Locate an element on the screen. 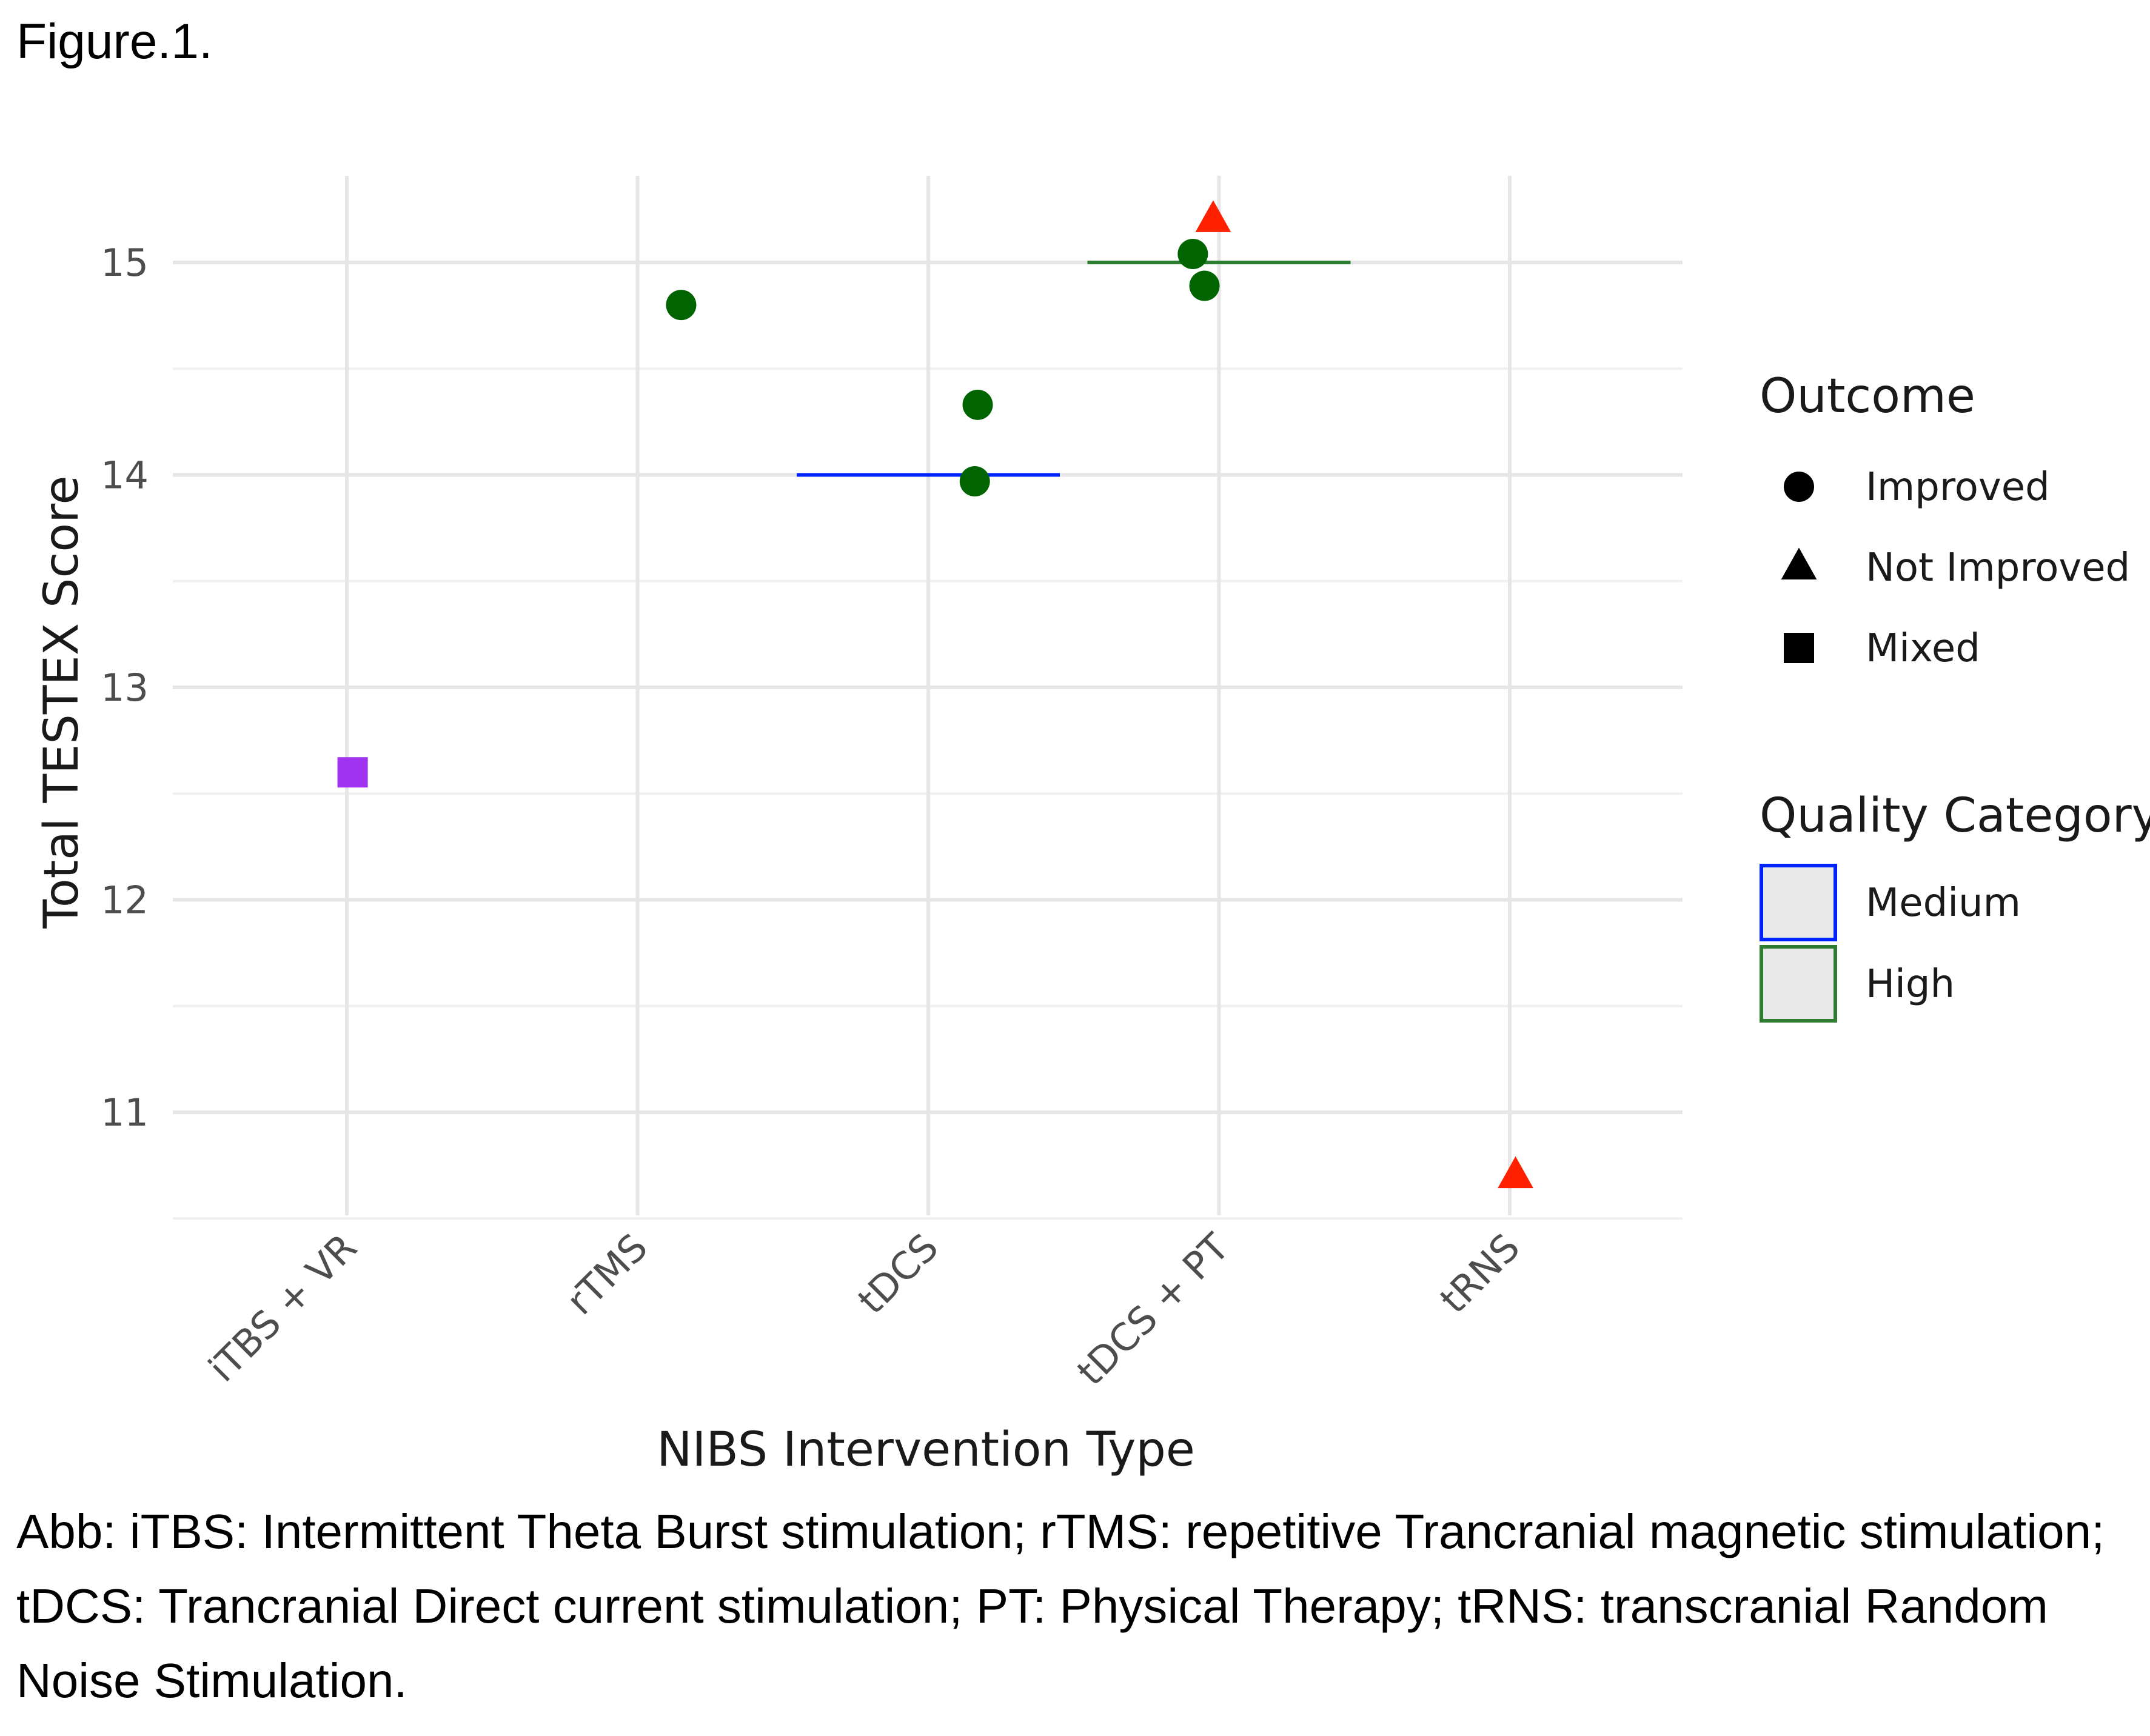  x-tick-label-tdcs-pt: tDCS + PT is located at coordinates (1153, 1309).